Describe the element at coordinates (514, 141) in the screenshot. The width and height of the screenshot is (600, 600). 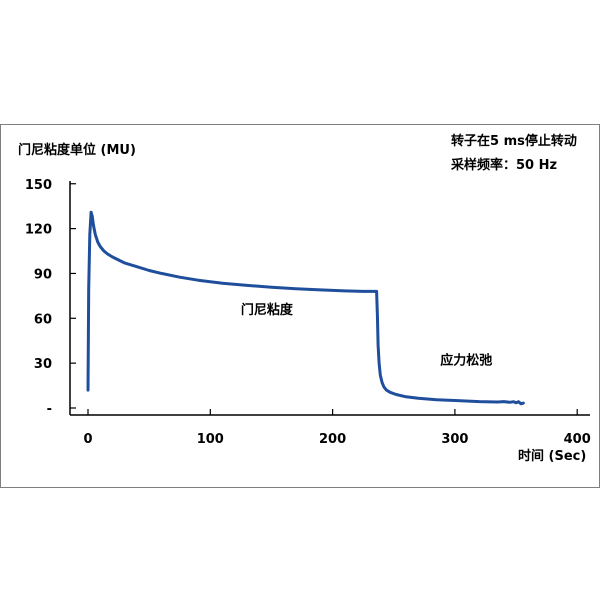
I see `info-rotor-stop: 转子在5 ms停止转动` at that location.